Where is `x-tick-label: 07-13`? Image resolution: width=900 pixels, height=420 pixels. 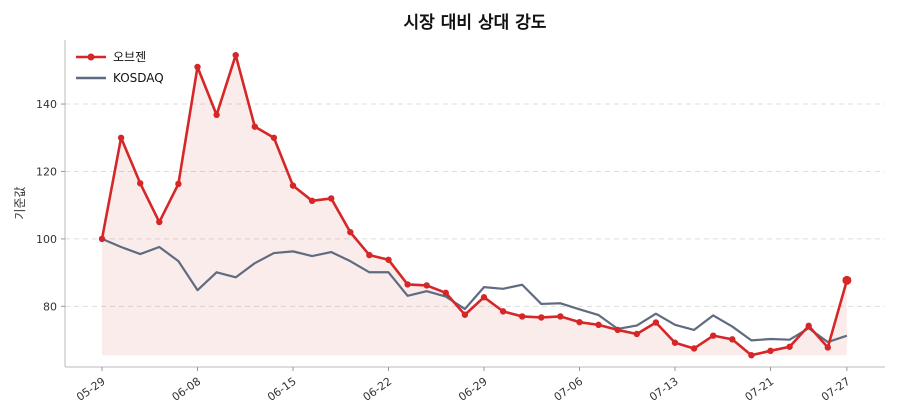 x-tick-label: 07-13 is located at coordinates (664, 389).